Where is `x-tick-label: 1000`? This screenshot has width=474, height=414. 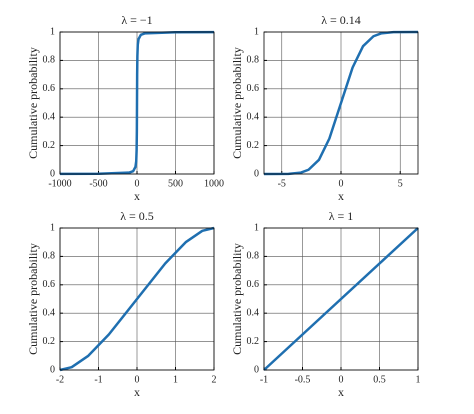 x-tick-label: 1000 is located at coordinates (214, 183).